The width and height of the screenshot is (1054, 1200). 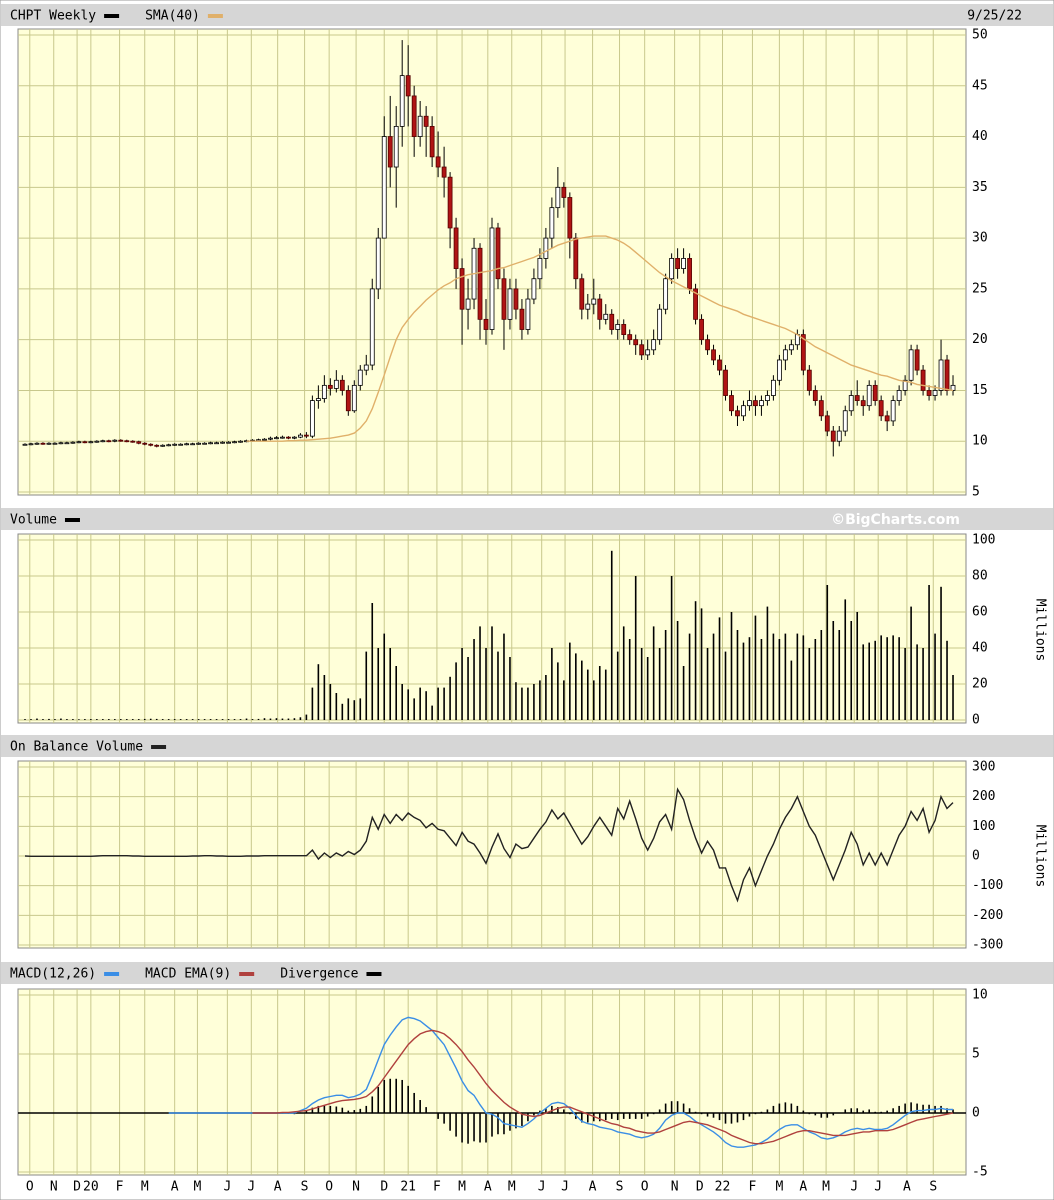 What do you see at coordinates (980, 612) in the screenshot?
I see `y-tick-label: 60` at bounding box center [980, 612].